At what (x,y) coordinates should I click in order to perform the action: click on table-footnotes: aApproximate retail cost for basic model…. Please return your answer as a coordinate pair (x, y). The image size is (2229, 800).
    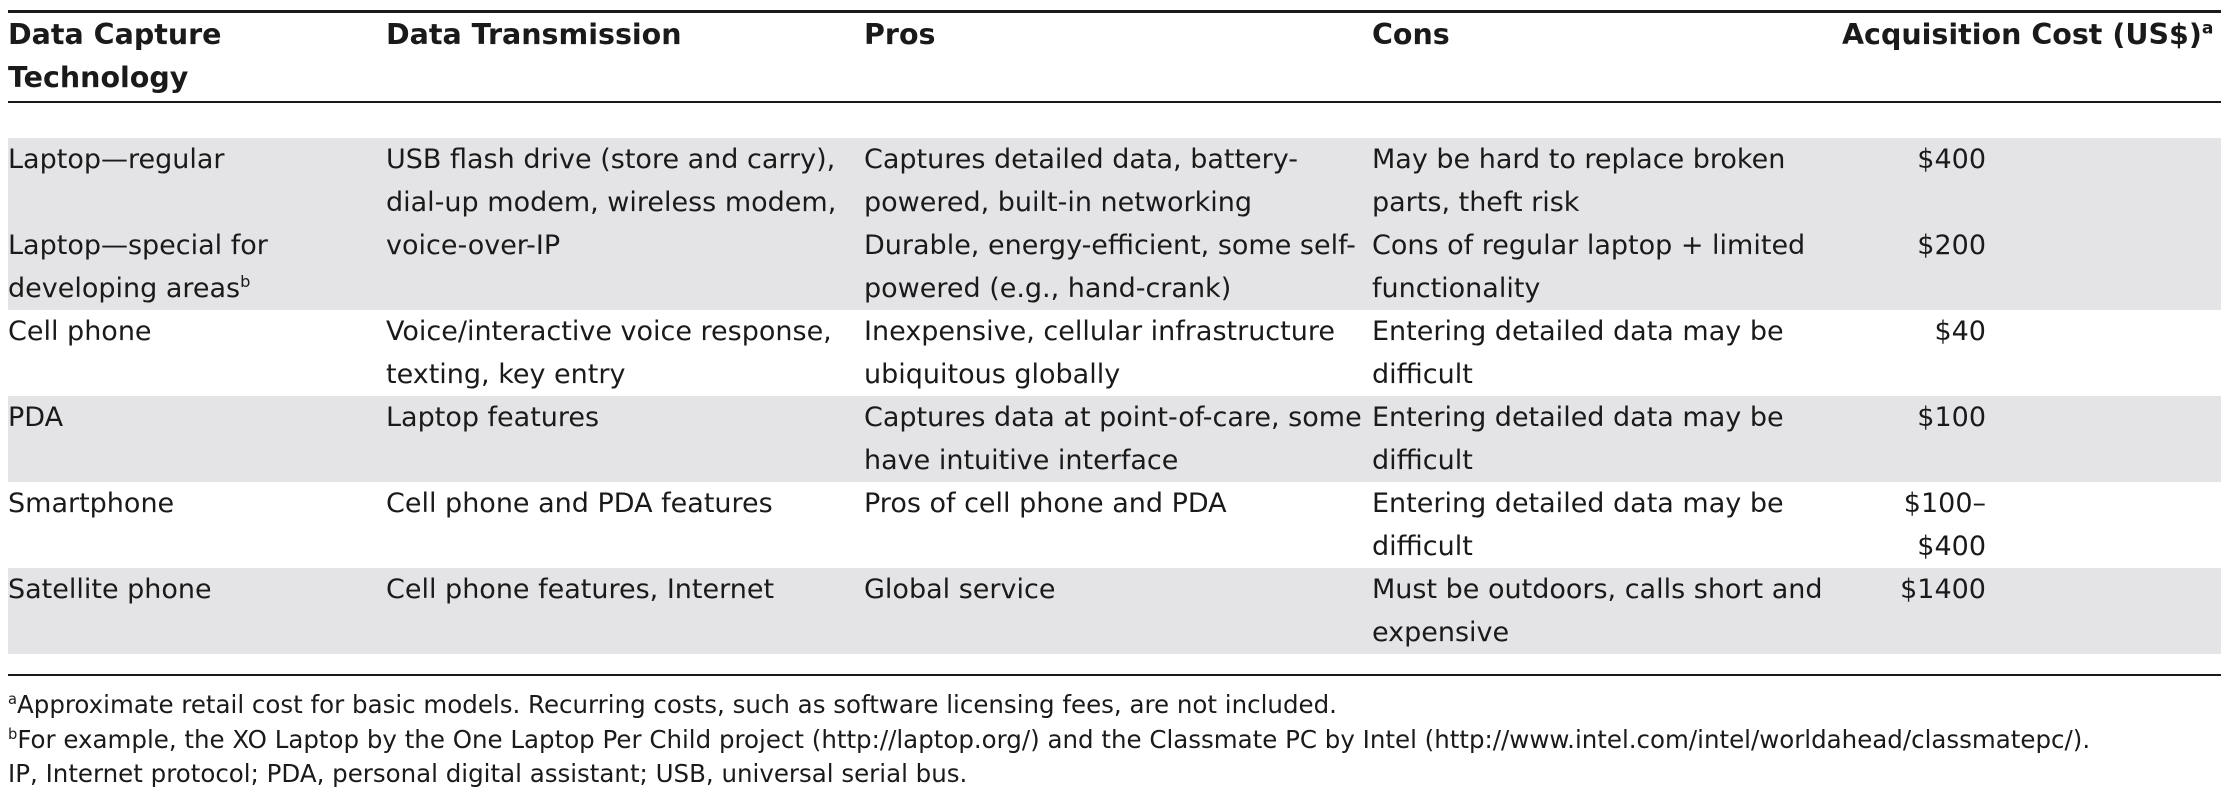
    Looking at the image, I should click on (1114, 740).